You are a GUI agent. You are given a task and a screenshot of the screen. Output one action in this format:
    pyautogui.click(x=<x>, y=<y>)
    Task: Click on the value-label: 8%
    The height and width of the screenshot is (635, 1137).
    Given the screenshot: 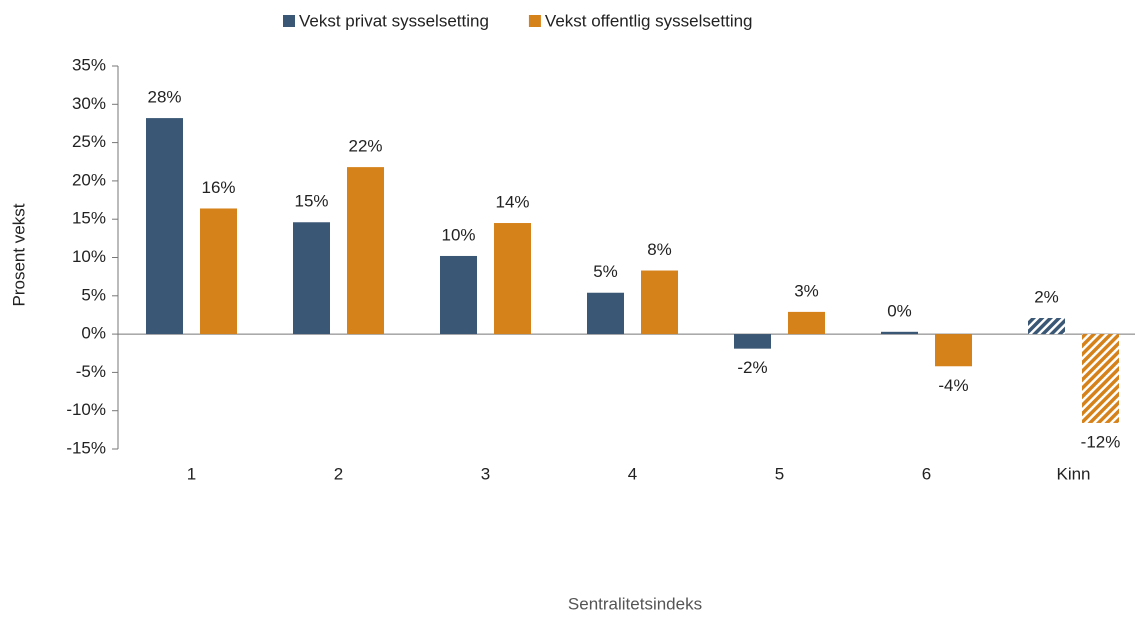 What is the action you would take?
    pyautogui.click(x=659, y=249)
    